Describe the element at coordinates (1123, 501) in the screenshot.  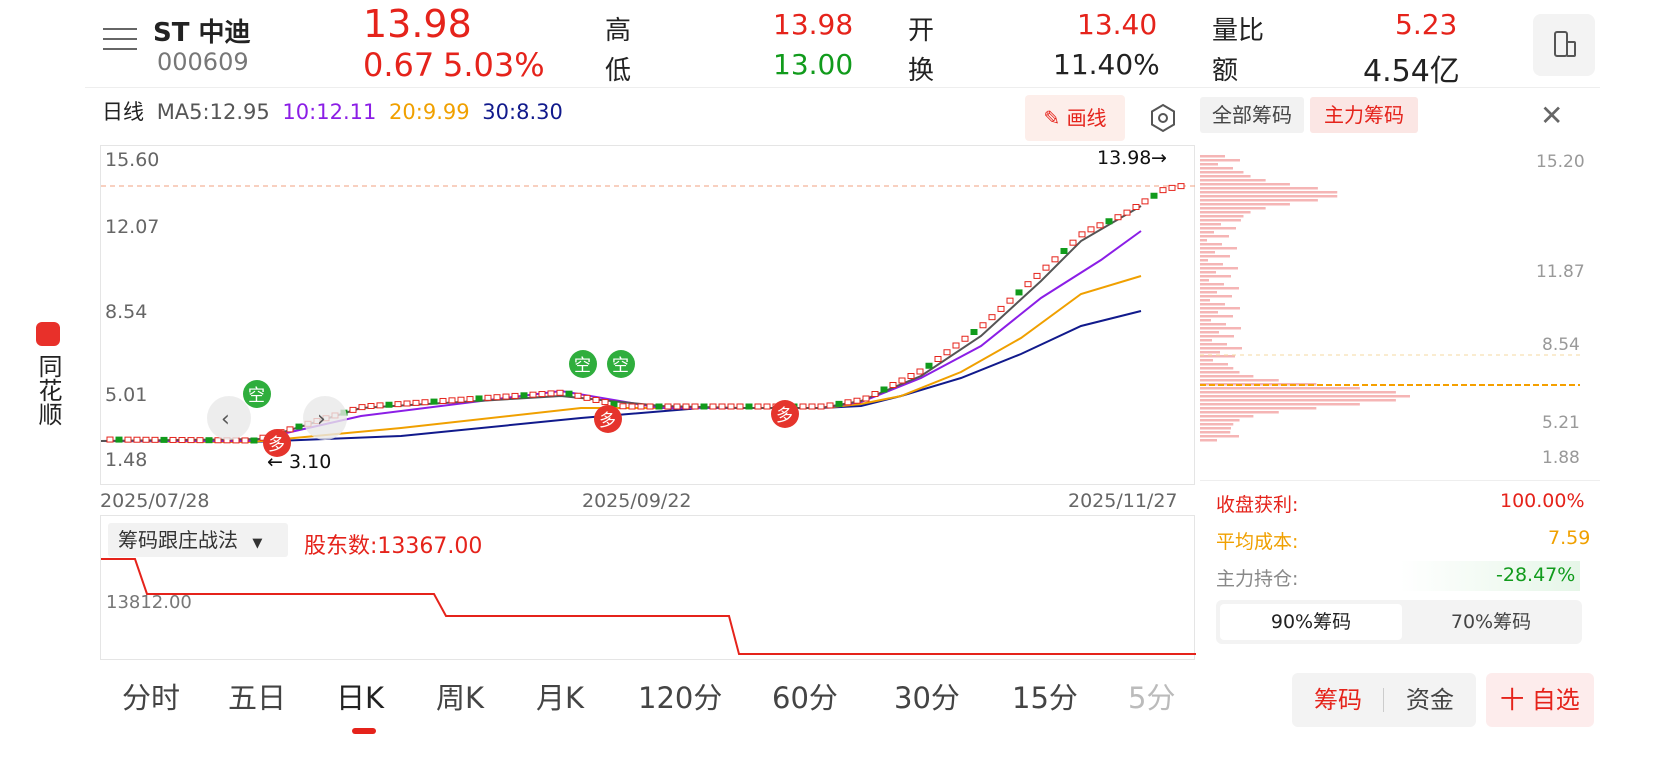
I see `x-tick: 2025/11/27` at that location.